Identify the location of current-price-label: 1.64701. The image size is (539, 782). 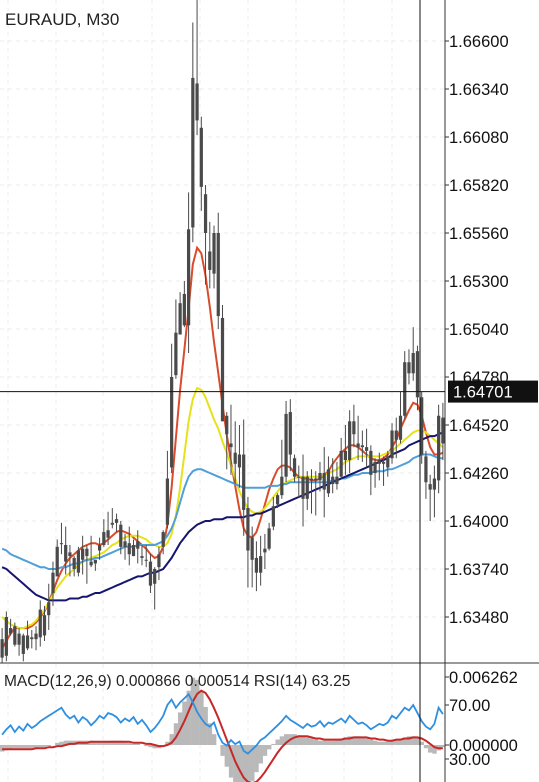
(483, 393).